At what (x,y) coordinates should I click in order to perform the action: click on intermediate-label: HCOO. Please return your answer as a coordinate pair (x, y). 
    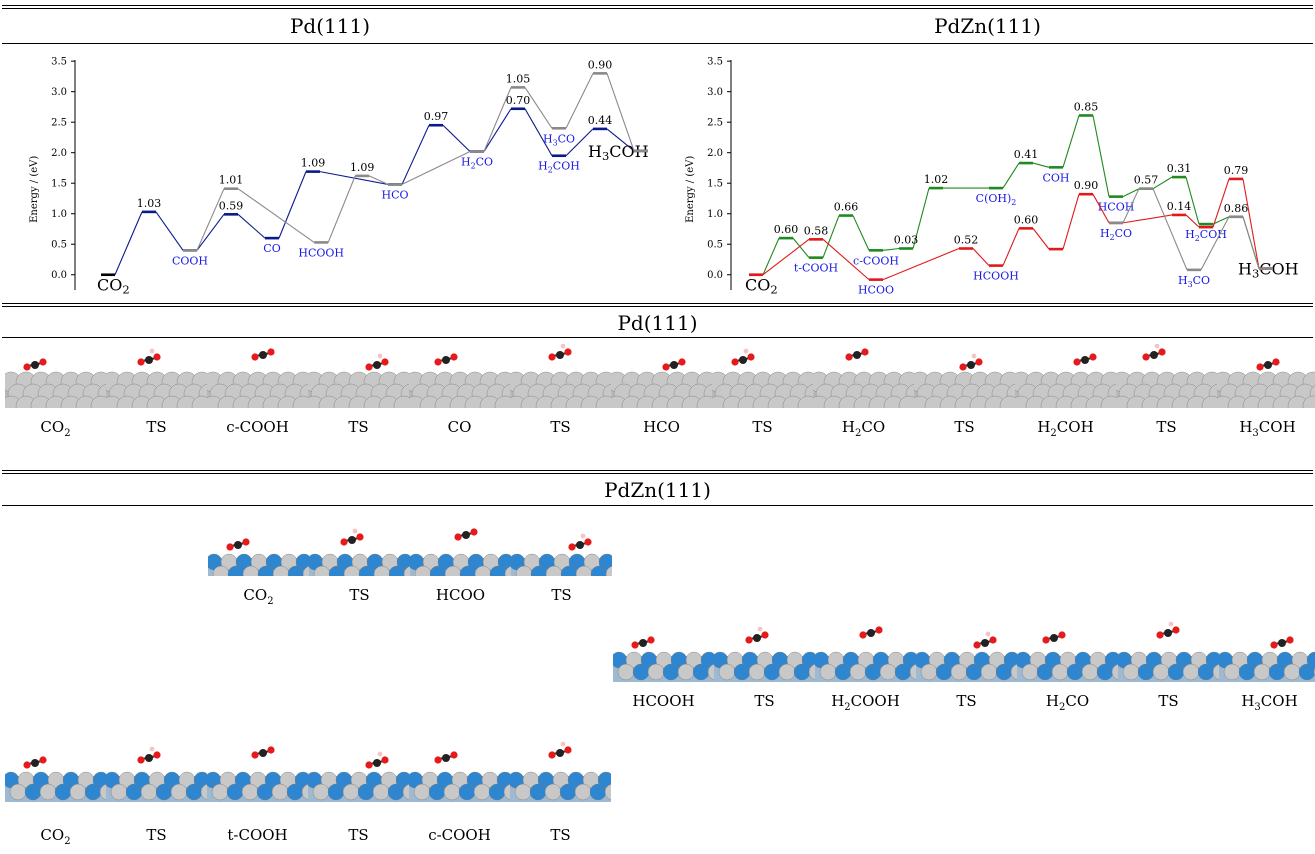
    Looking at the image, I should click on (876, 290).